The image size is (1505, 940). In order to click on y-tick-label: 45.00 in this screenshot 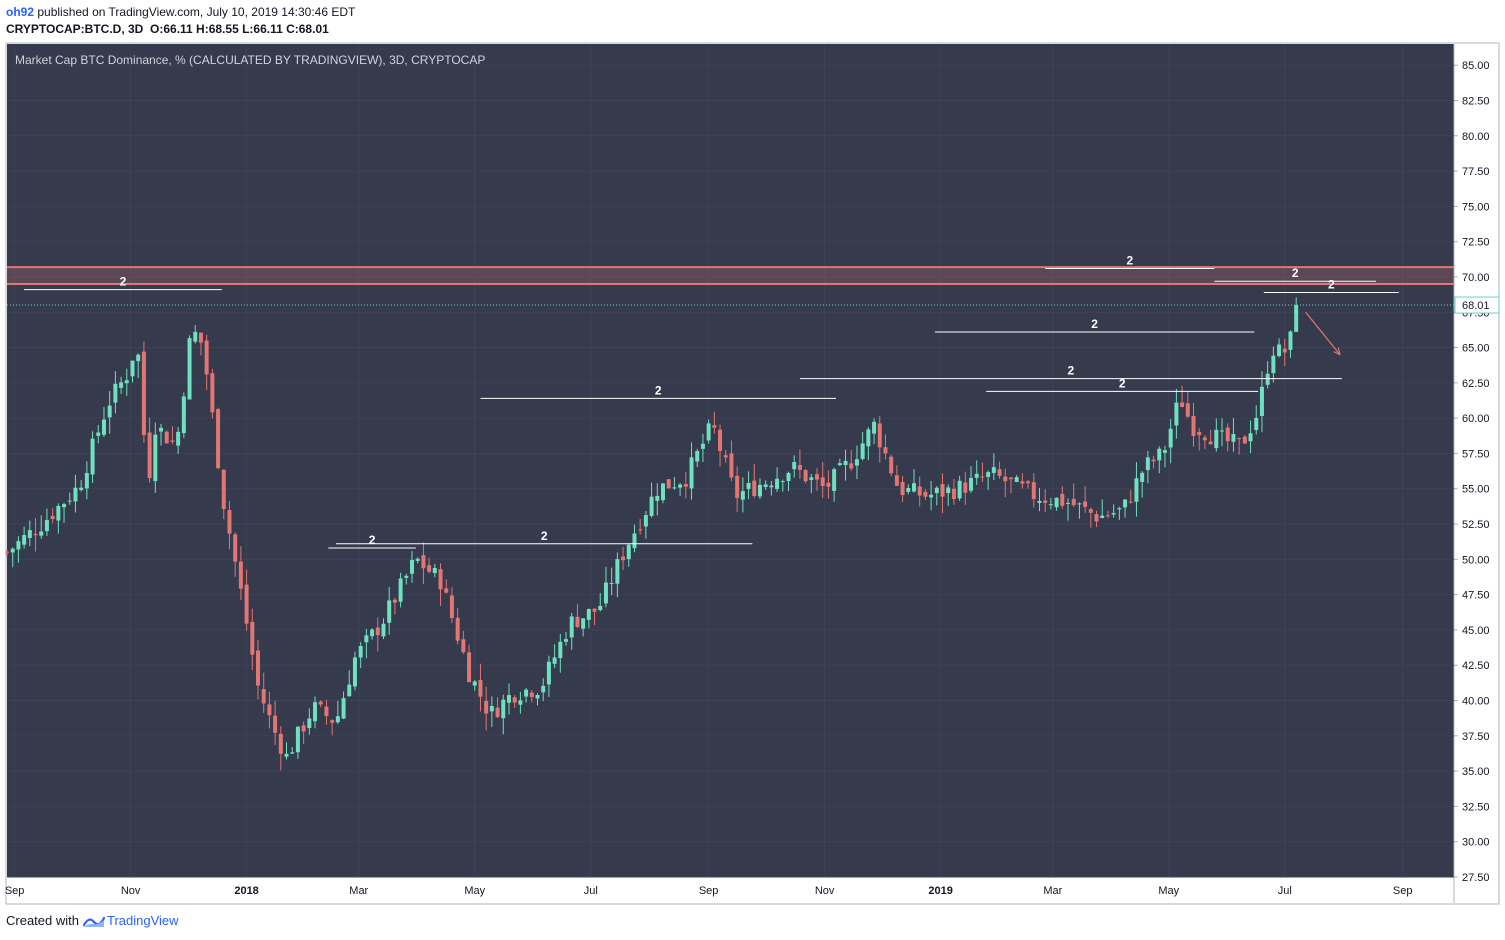, I will do `click(1476, 631)`.